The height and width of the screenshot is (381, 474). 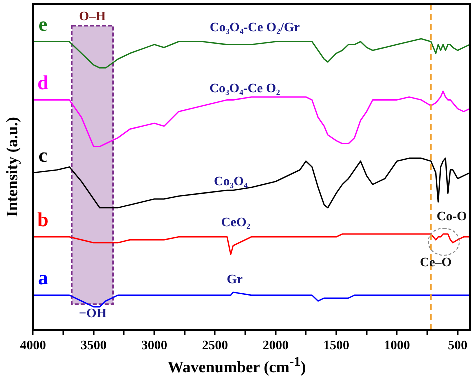 What do you see at coordinates (255, 26) in the screenshot?
I see `text: Co₃O₄-Ce O₂/Gr` at bounding box center [255, 26].